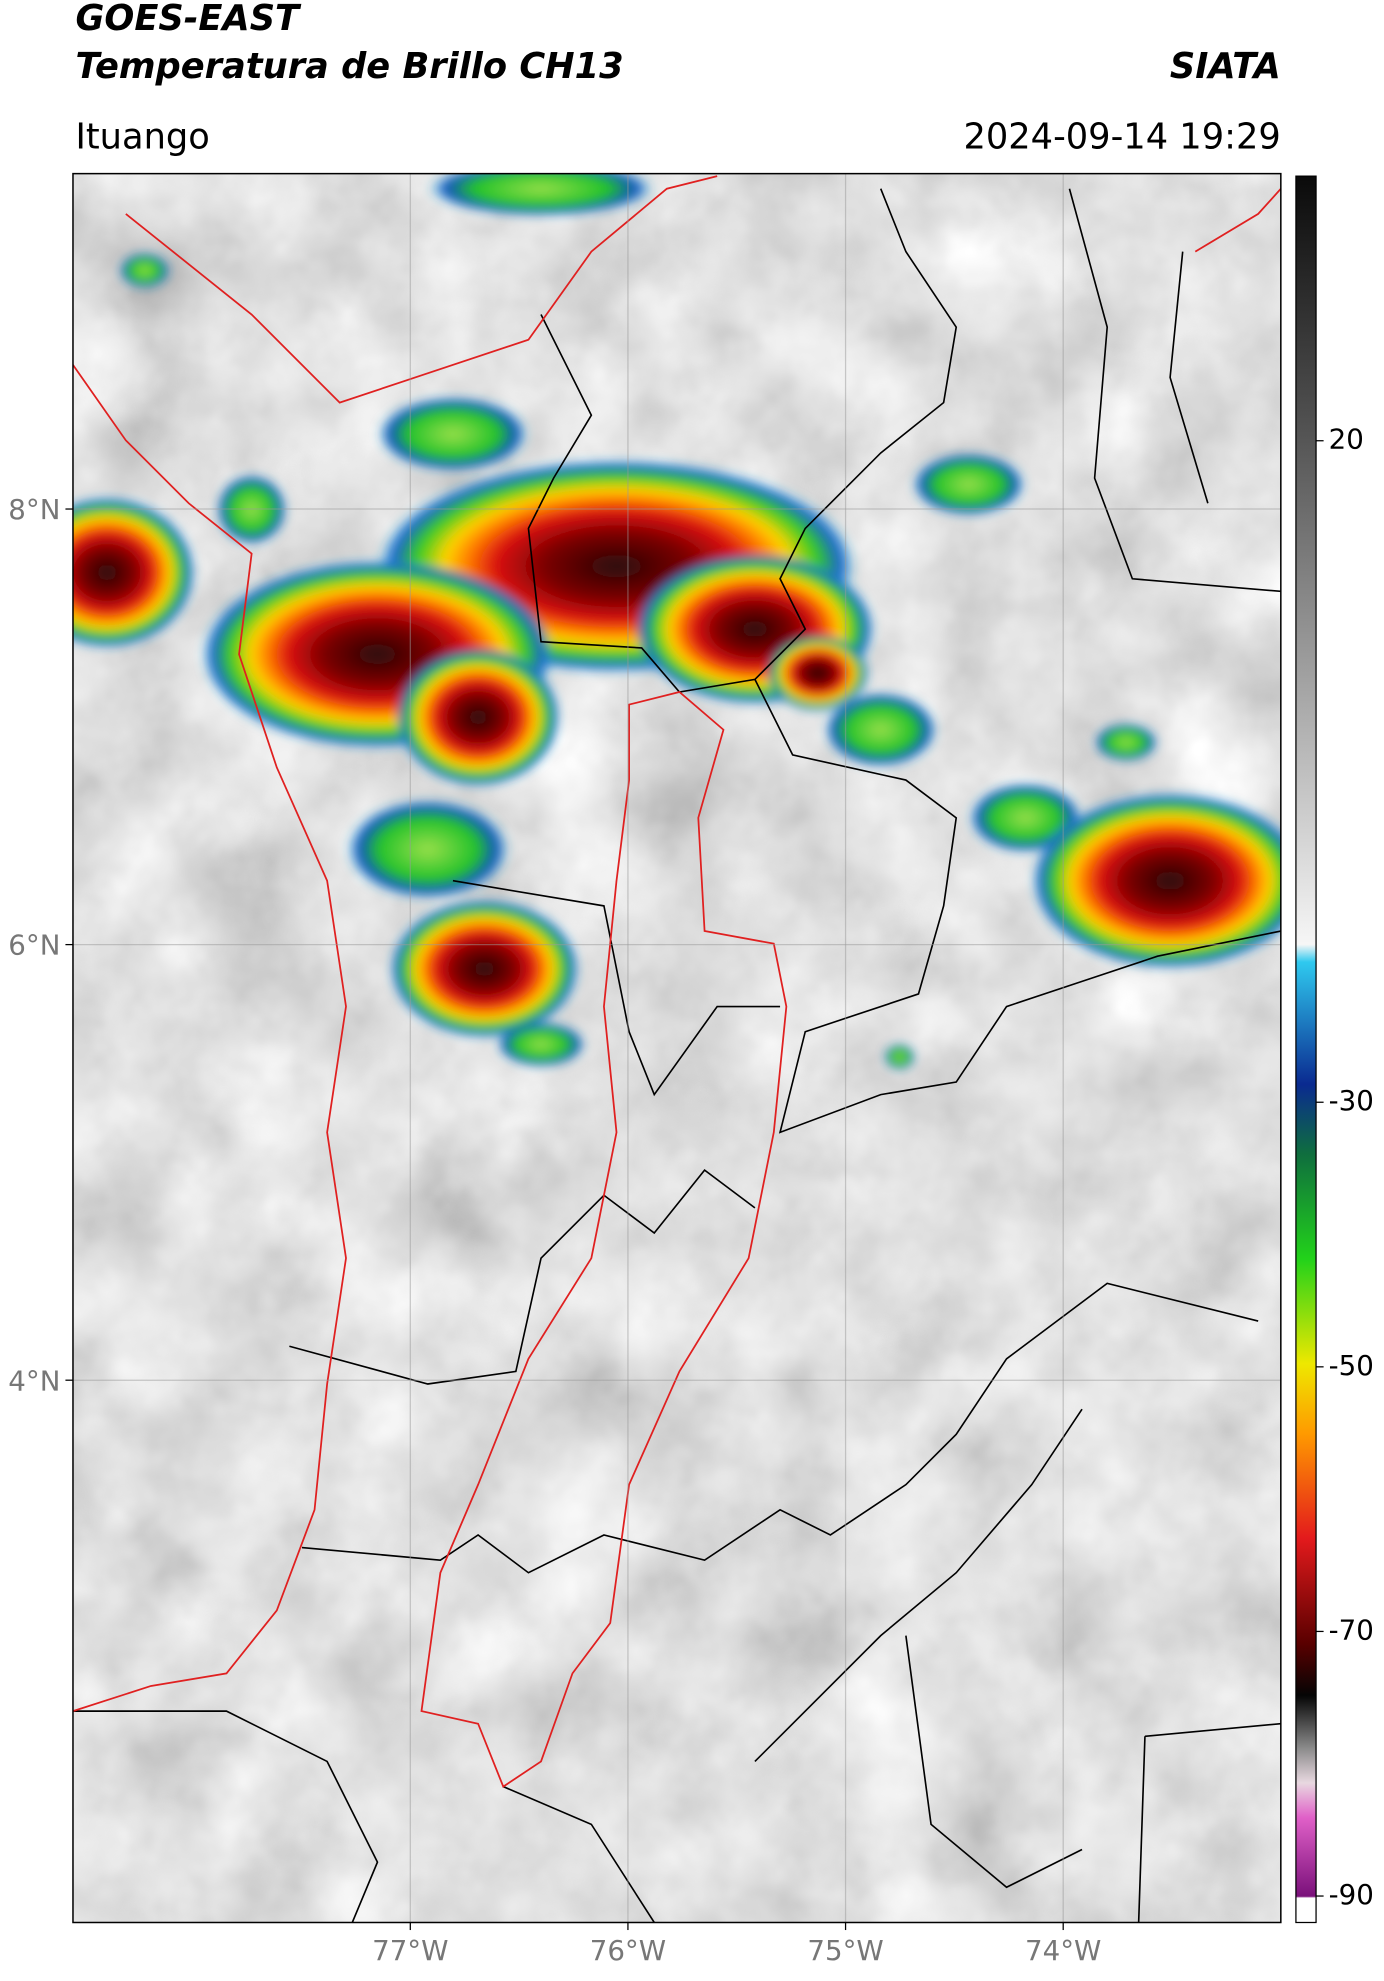 The height and width of the screenshot is (1981, 1384). What do you see at coordinates (1351, 1629) in the screenshot?
I see `colorbar-tick-label: -70` at bounding box center [1351, 1629].